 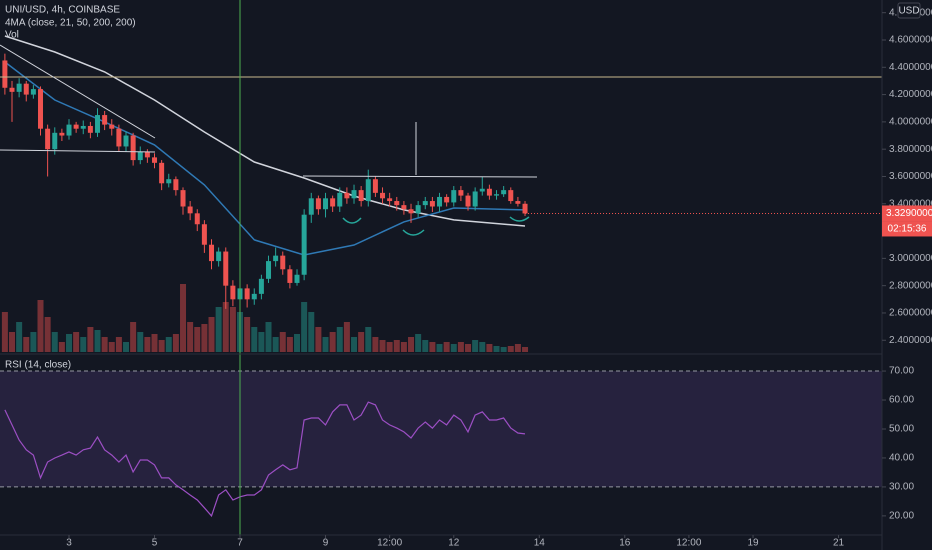 What do you see at coordinates (910, 340) in the screenshot?
I see `y-tick-label: 2.40000000` at bounding box center [910, 340].